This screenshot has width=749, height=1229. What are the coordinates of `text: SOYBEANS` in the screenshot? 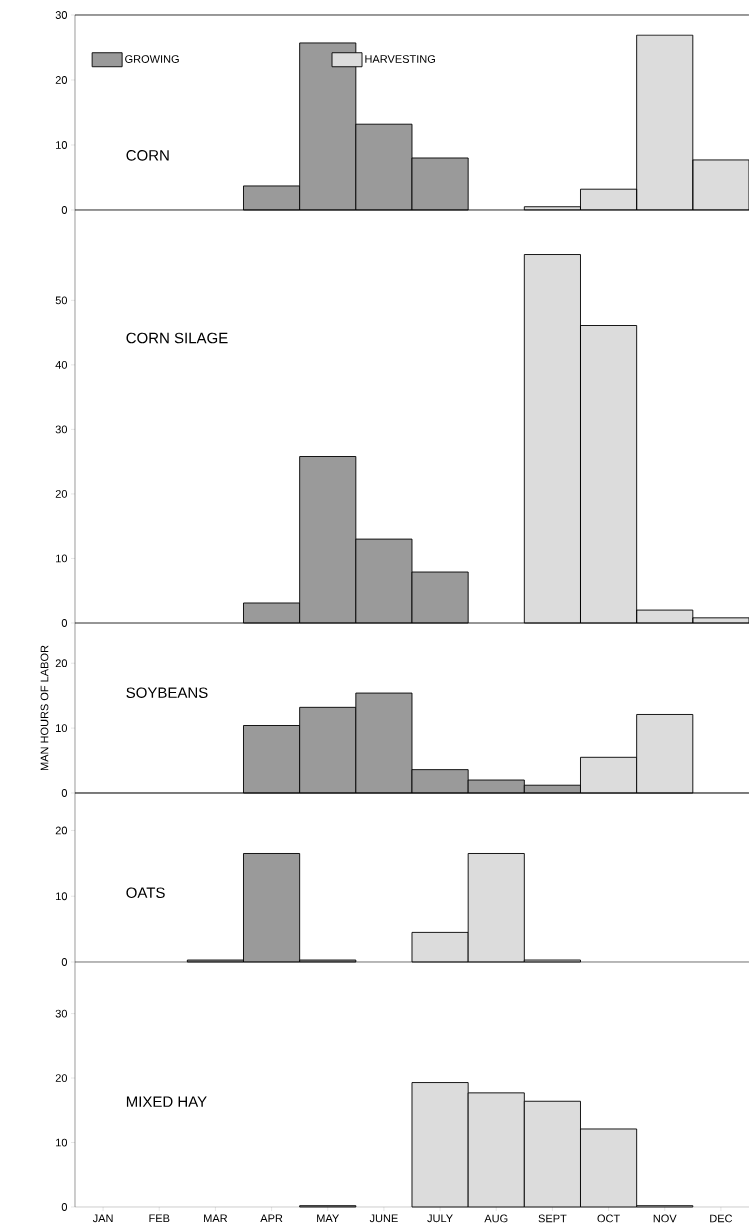 It's located at (167, 692).